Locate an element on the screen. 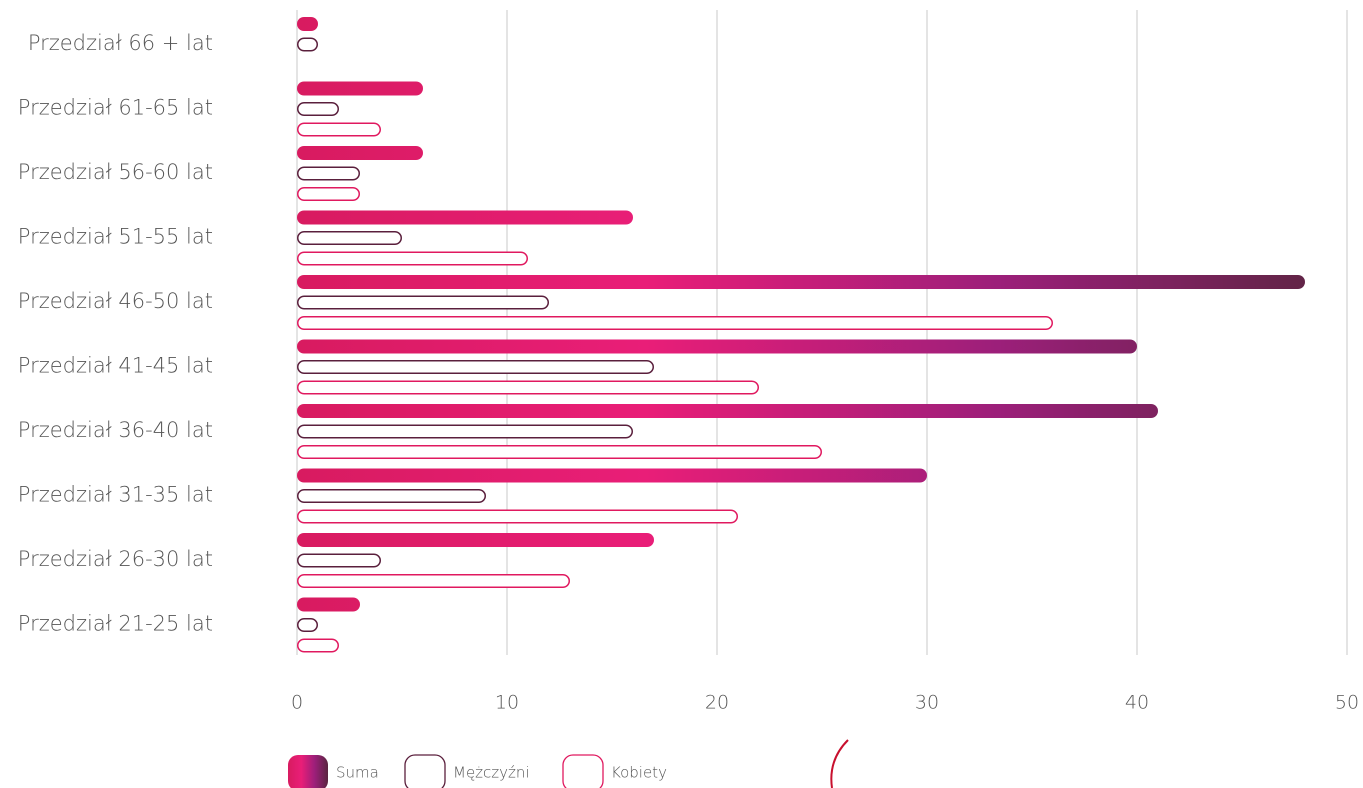 The image size is (1363, 788). legend-label: Kobiety is located at coordinates (639, 773).